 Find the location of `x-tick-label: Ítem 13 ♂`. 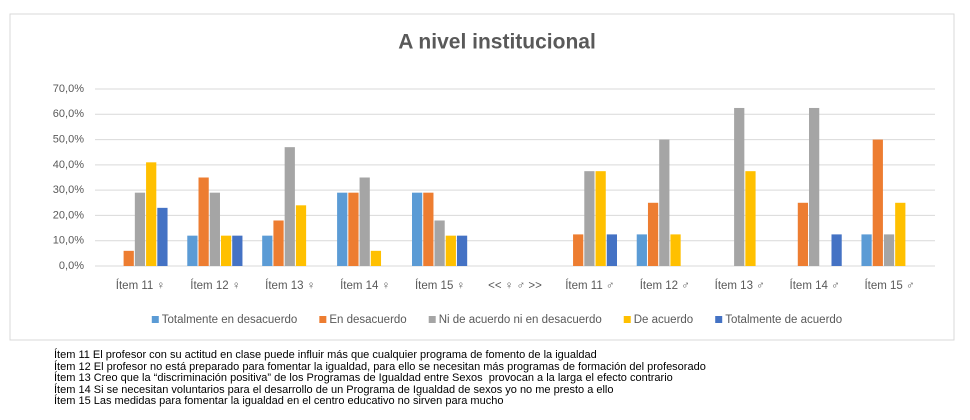

x-tick-label: Ítem 13 ♂ is located at coordinates (740, 285).